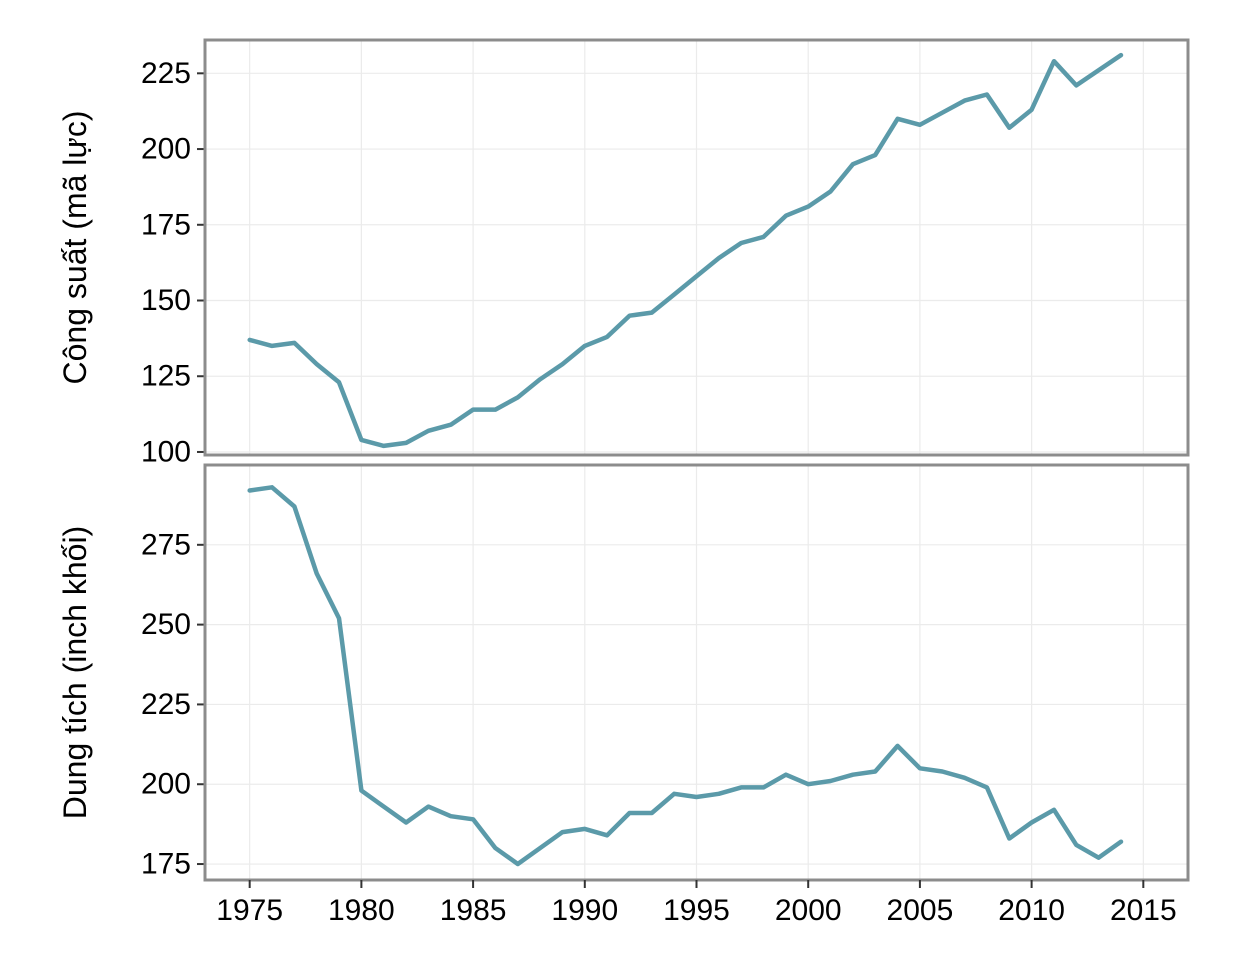 The width and height of the screenshot is (1248, 958). Describe the element at coordinates (1143, 910) in the screenshot. I see `x-tick-label: 2015` at that location.